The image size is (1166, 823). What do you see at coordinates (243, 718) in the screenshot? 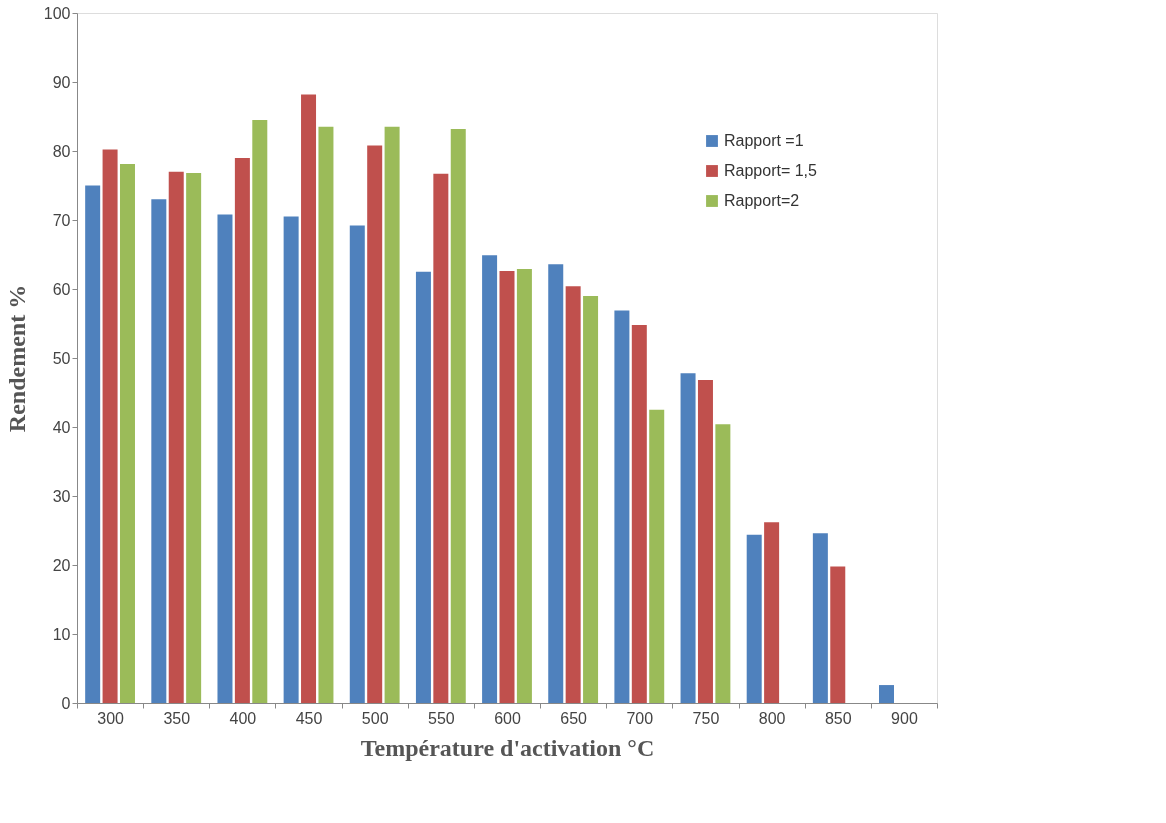
I see `x-tick-label: 400` at bounding box center [243, 718].